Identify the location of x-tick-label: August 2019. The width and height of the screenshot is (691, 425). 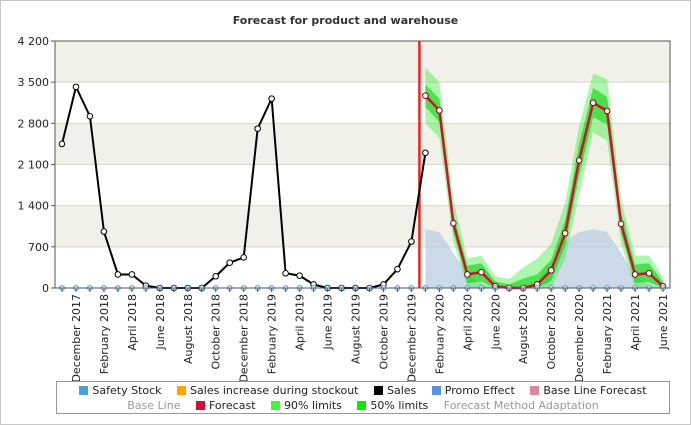
(356, 329).